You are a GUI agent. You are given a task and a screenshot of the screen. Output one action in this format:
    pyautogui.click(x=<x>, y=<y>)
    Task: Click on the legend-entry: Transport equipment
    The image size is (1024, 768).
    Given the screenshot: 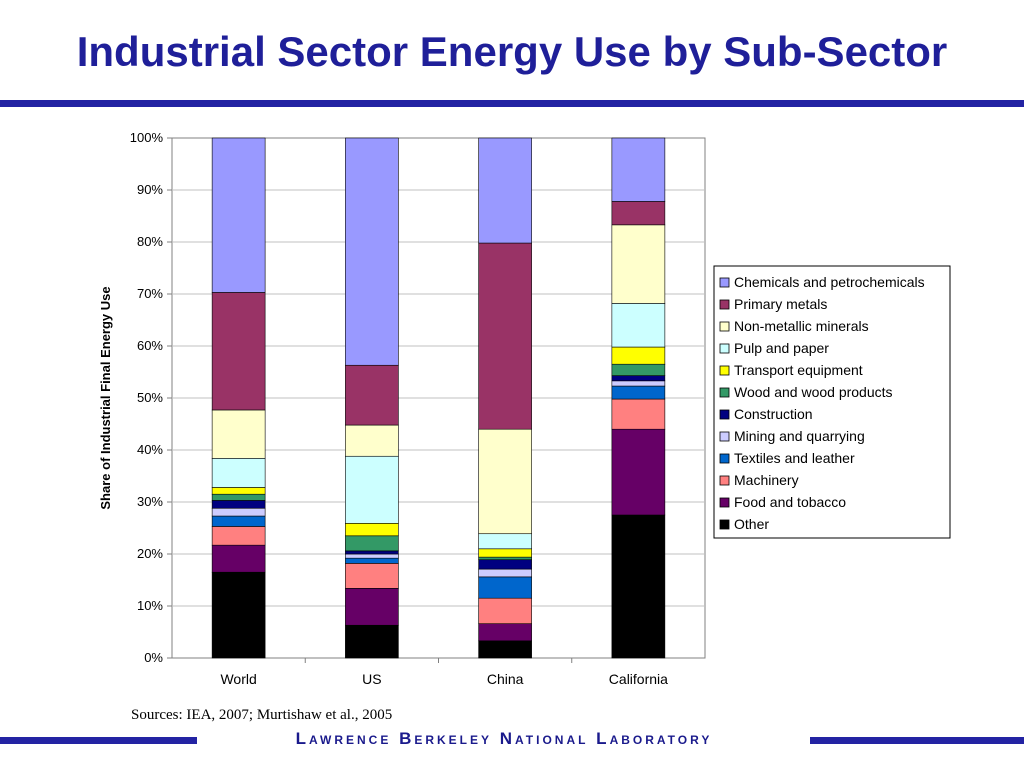 What is the action you would take?
    pyautogui.click(x=798, y=370)
    